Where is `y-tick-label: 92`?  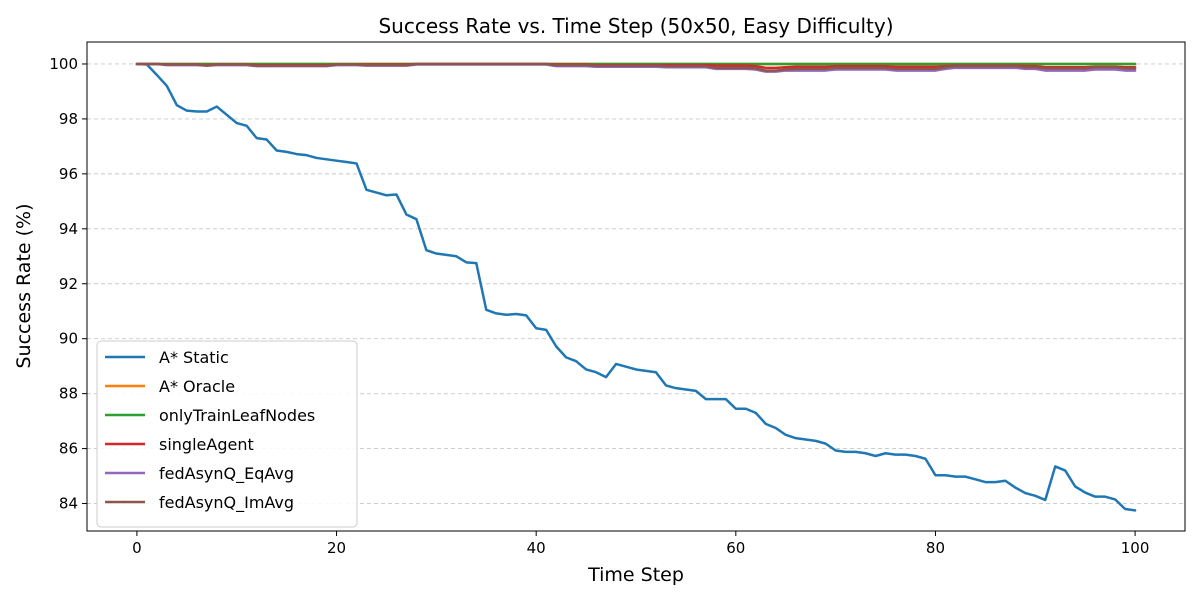 y-tick-label: 92 is located at coordinates (68, 284).